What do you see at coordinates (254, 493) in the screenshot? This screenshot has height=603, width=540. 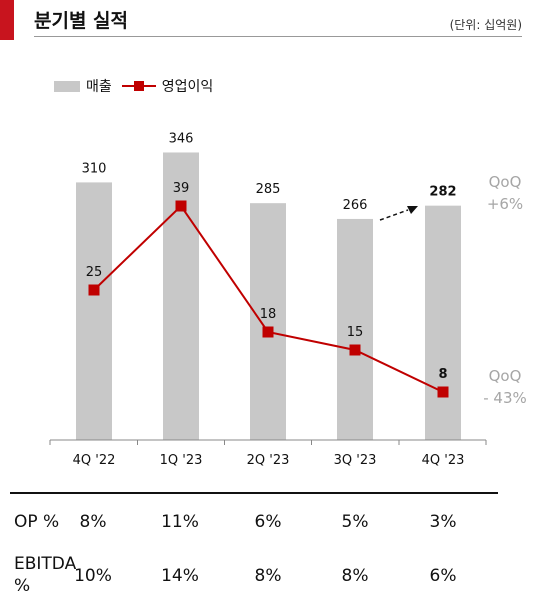 I see `table-top-rule` at bounding box center [254, 493].